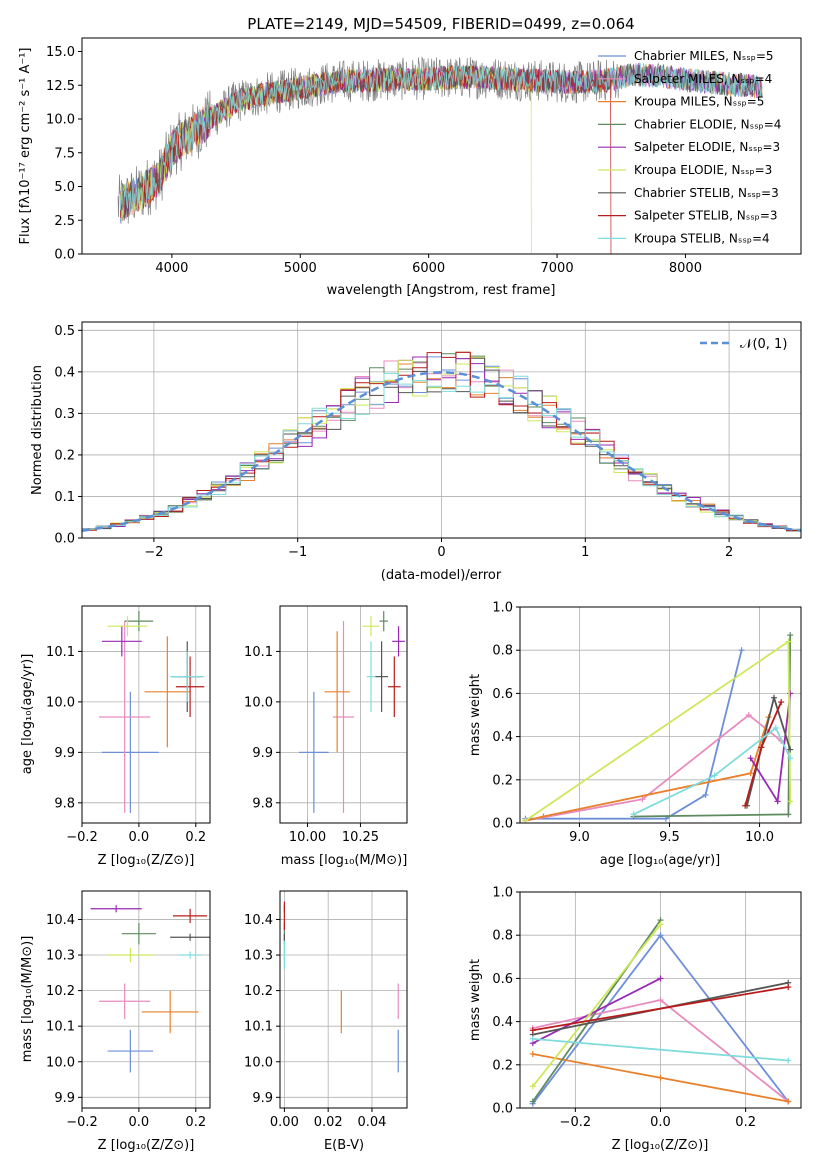 The width and height of the screenshot is (819, 1170). What do you see at coordinates (703, 79) in the screenshot?
I see `legend-label: Salpeter MILES, Nₛₛₚ=4` at bounding box center [703, 79].